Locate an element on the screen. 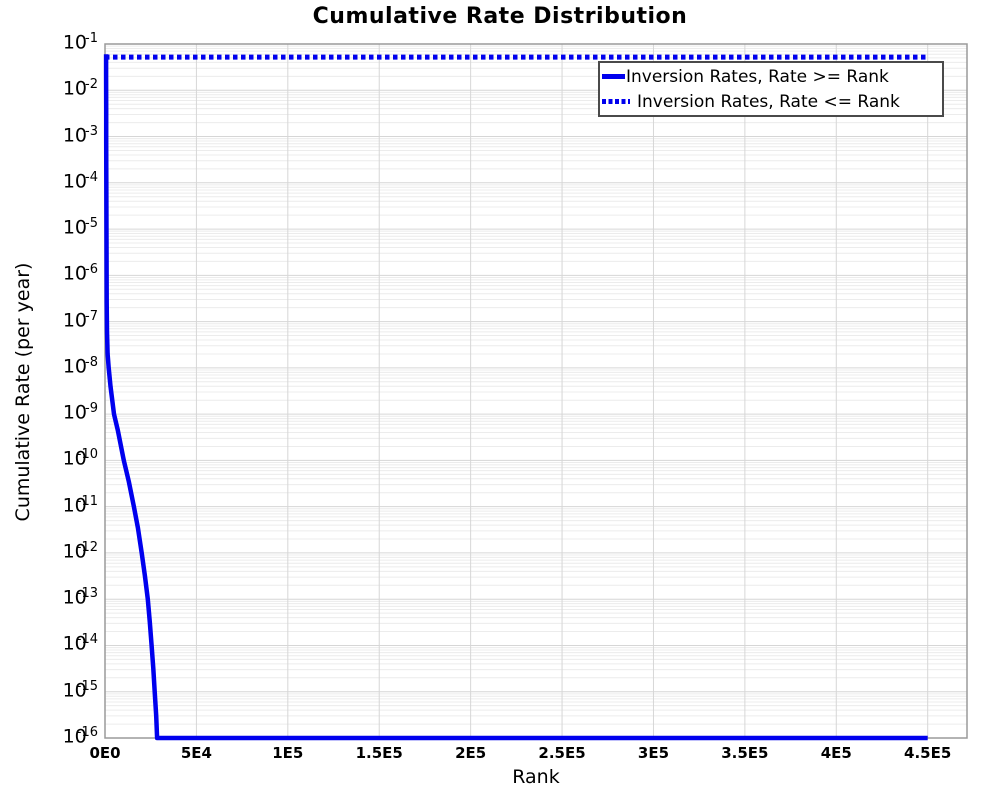 The width and height of the screenshot is (1000, 800). y-tick-label: 10⁻³ is located at coordinates (80, 134).